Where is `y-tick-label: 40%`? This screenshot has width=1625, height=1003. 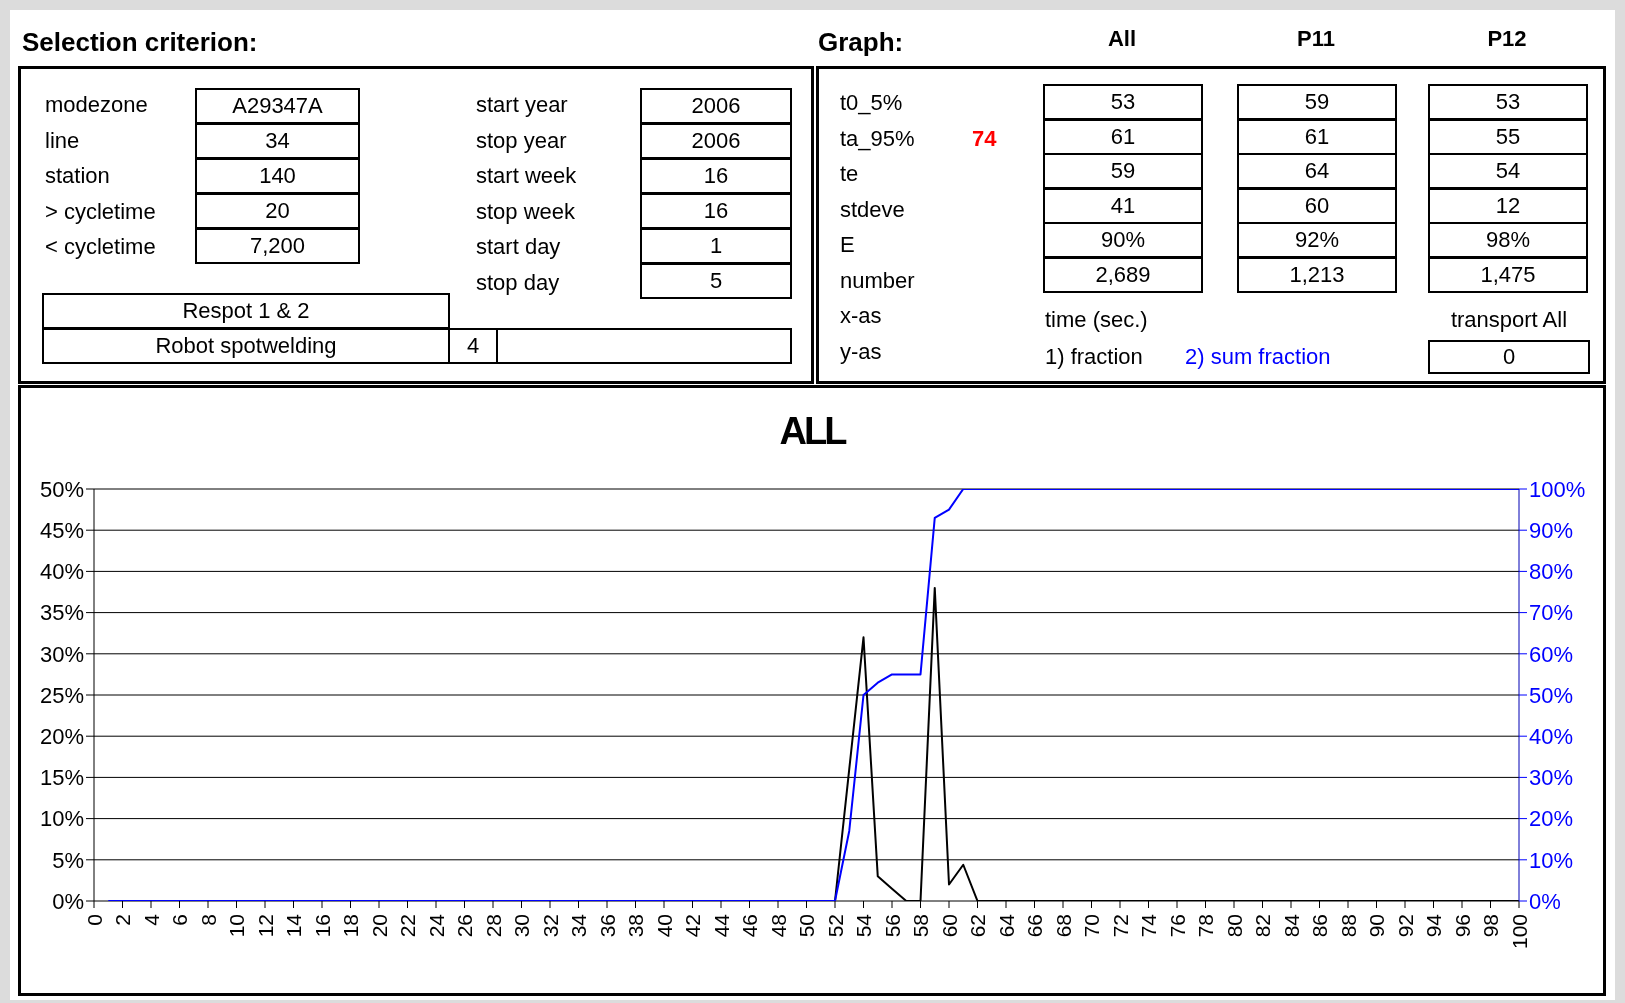
y-tick-label: 40% is located at coordinates (61, 572).